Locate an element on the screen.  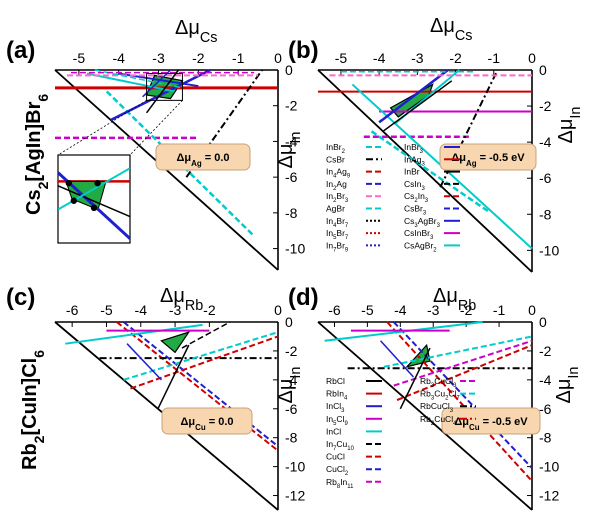
legend-entry: CsBr is located at coordinates (354, 159).